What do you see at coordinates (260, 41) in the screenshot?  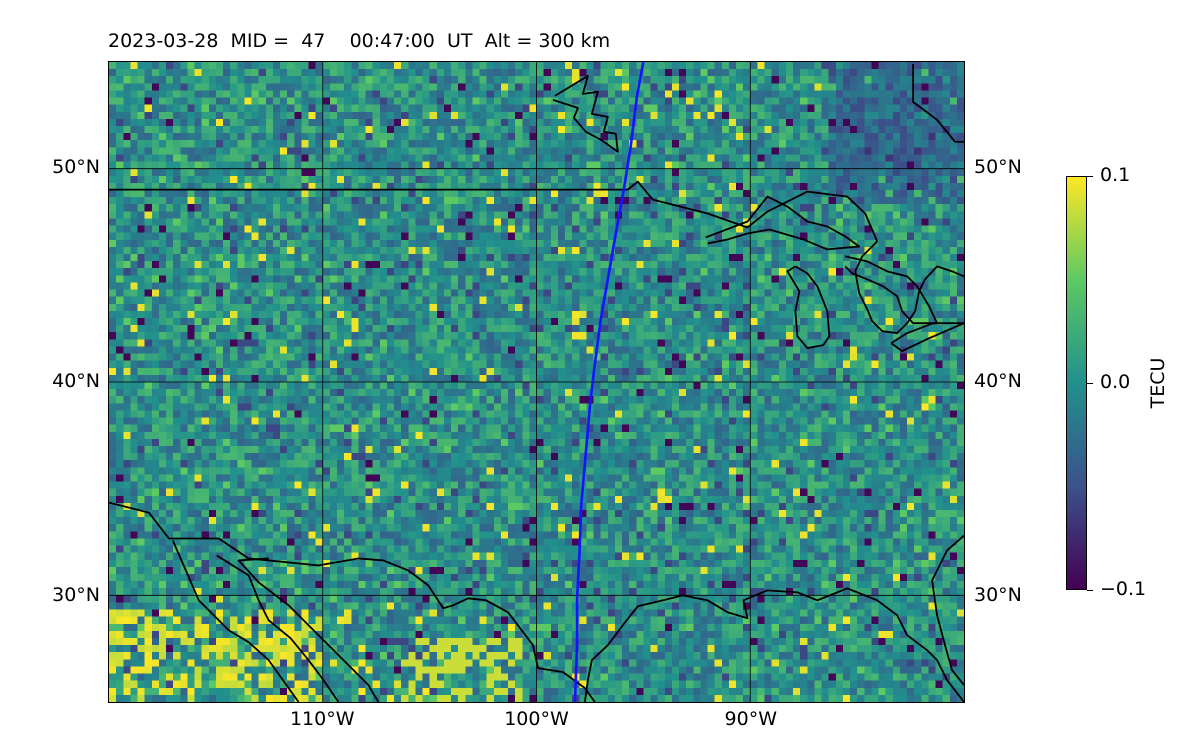 I see `title-mid-label: MID =` at bounding box center [260, 41].